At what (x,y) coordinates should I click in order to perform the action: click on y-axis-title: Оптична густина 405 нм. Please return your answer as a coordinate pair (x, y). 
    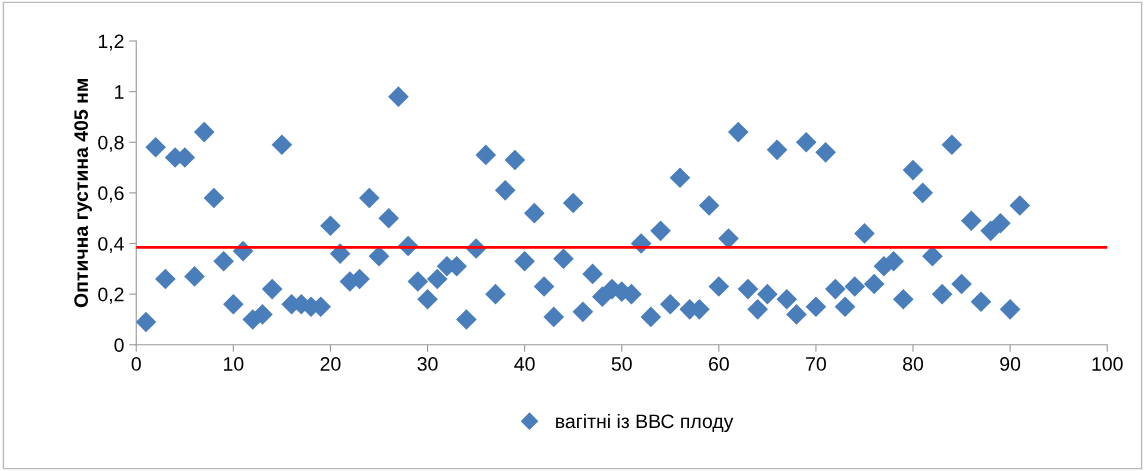
    Looking at the image, I should click on (83, 193).